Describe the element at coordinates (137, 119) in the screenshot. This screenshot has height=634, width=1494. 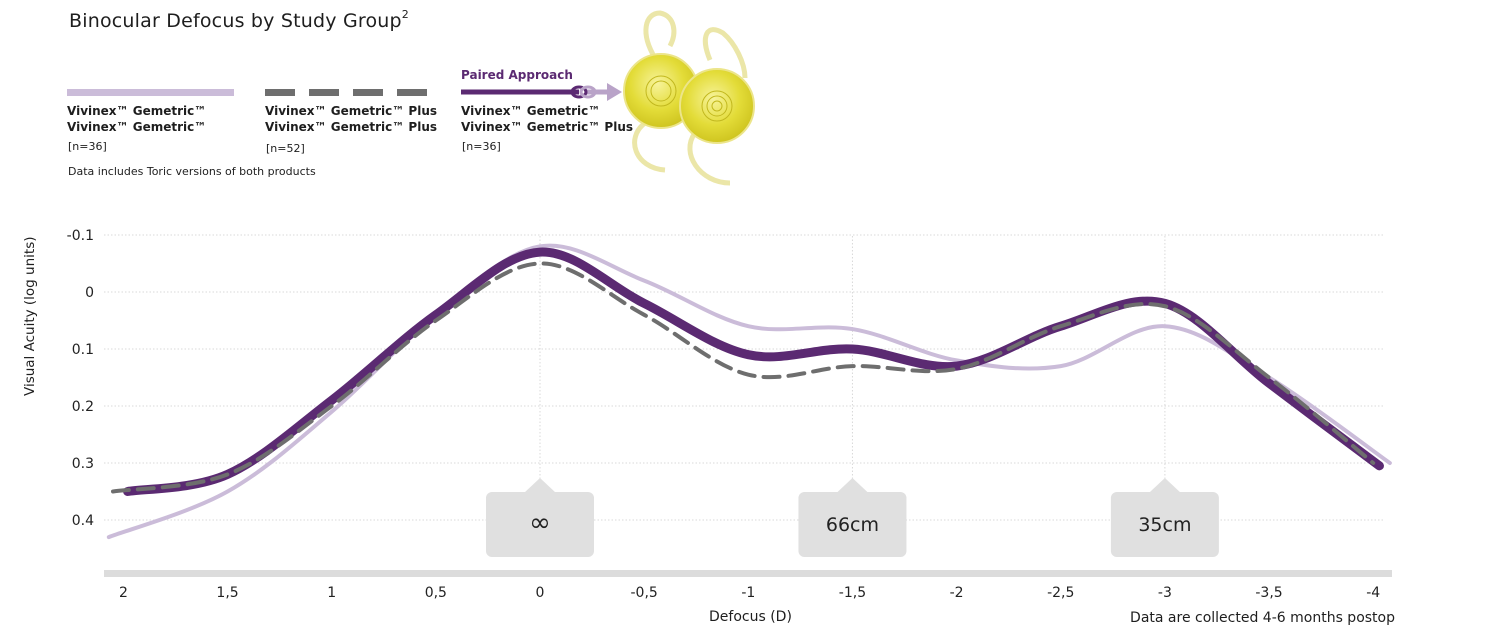
I see `legend-label-gemetric: Vivinex™ Gemetric™ Vivinex™ Gemetric™` at that location.